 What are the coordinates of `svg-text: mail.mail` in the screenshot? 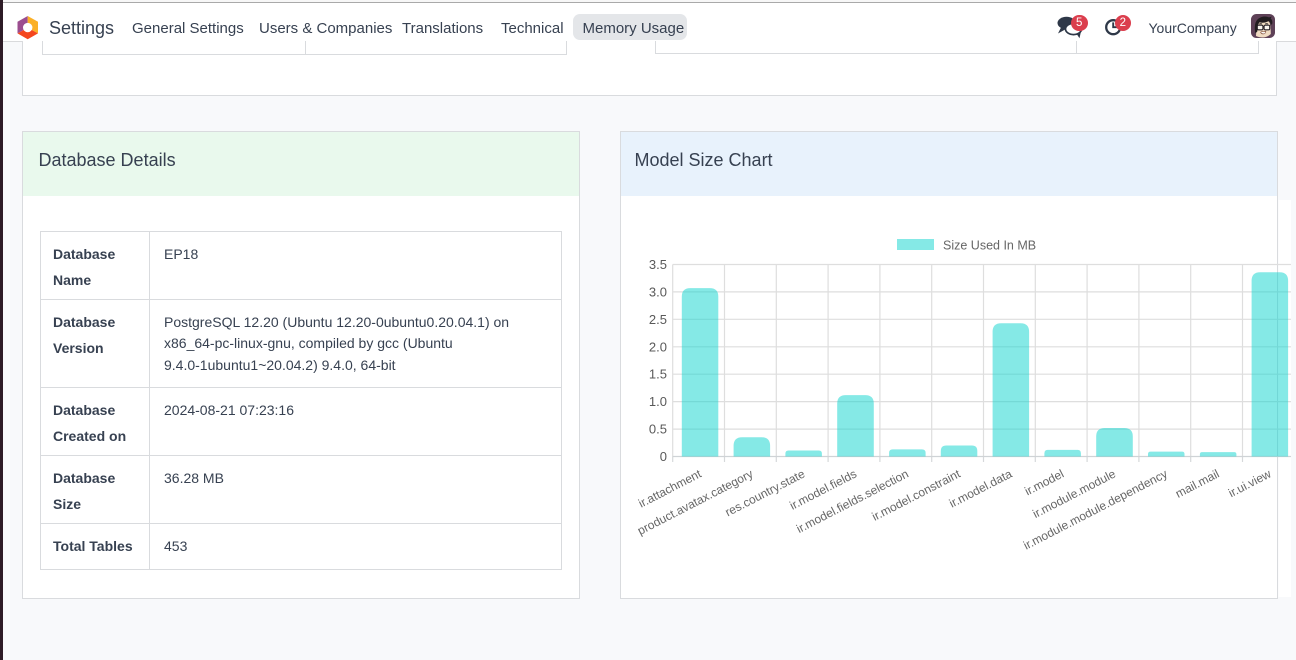 It's located at (1197, 484).